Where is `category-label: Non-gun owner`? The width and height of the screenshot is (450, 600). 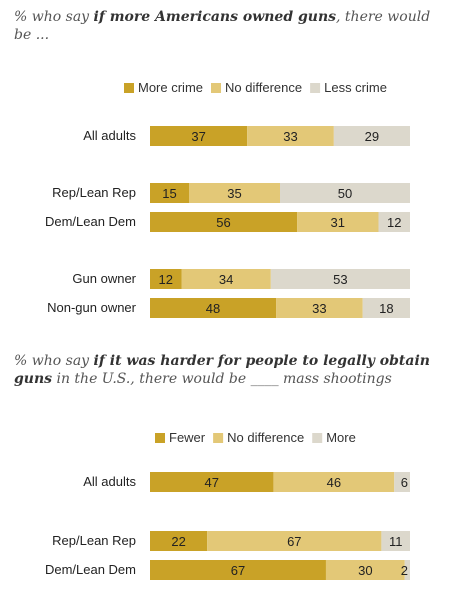
category-label: Non-gun owner is located at coordinates (92, 307).